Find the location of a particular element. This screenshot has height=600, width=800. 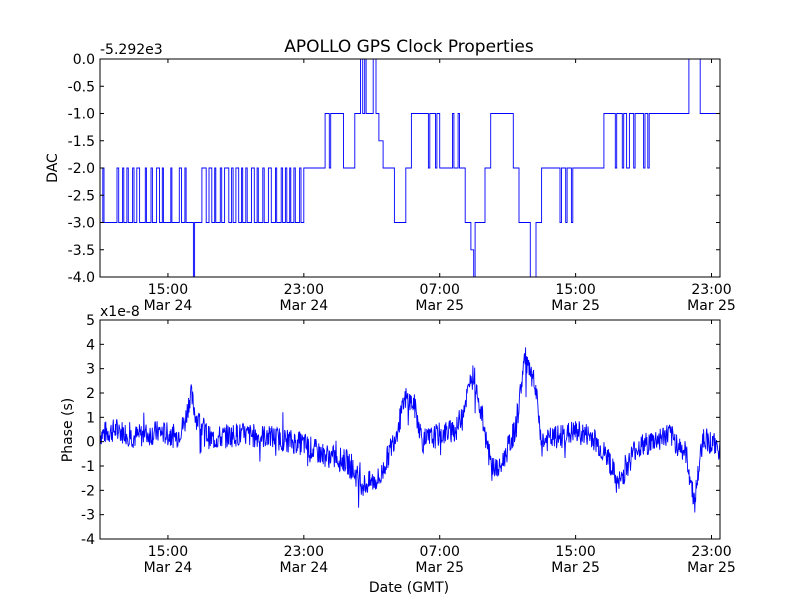

y-tick-label: -2 is located at coordinates (88, 491).